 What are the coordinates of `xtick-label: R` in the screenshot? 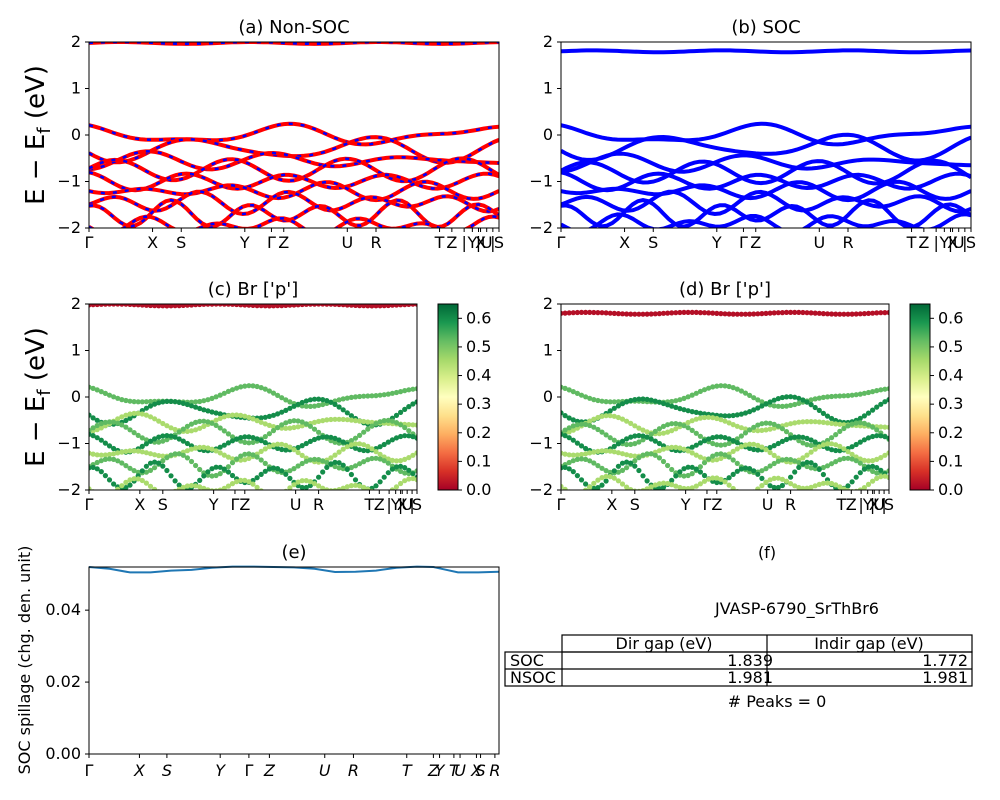 It's located at (353, 770).